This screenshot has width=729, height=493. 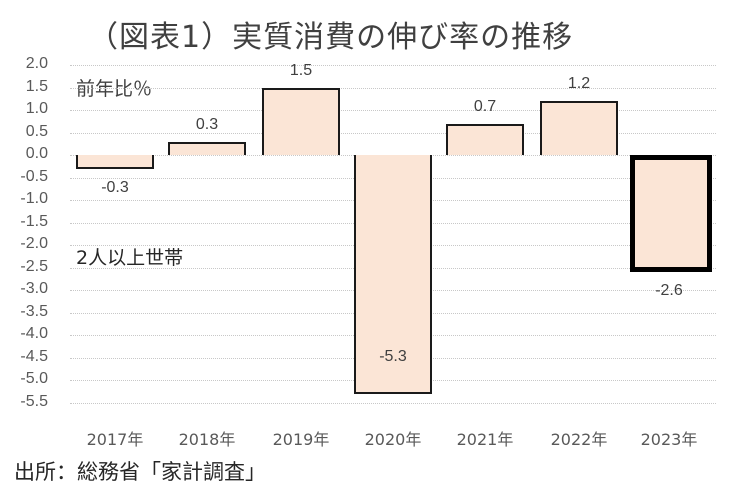 What do you see at coordinates (34, 288) in the screenshot?
I see `y-tick-label: -3.0` at bounding box center [34, 288].